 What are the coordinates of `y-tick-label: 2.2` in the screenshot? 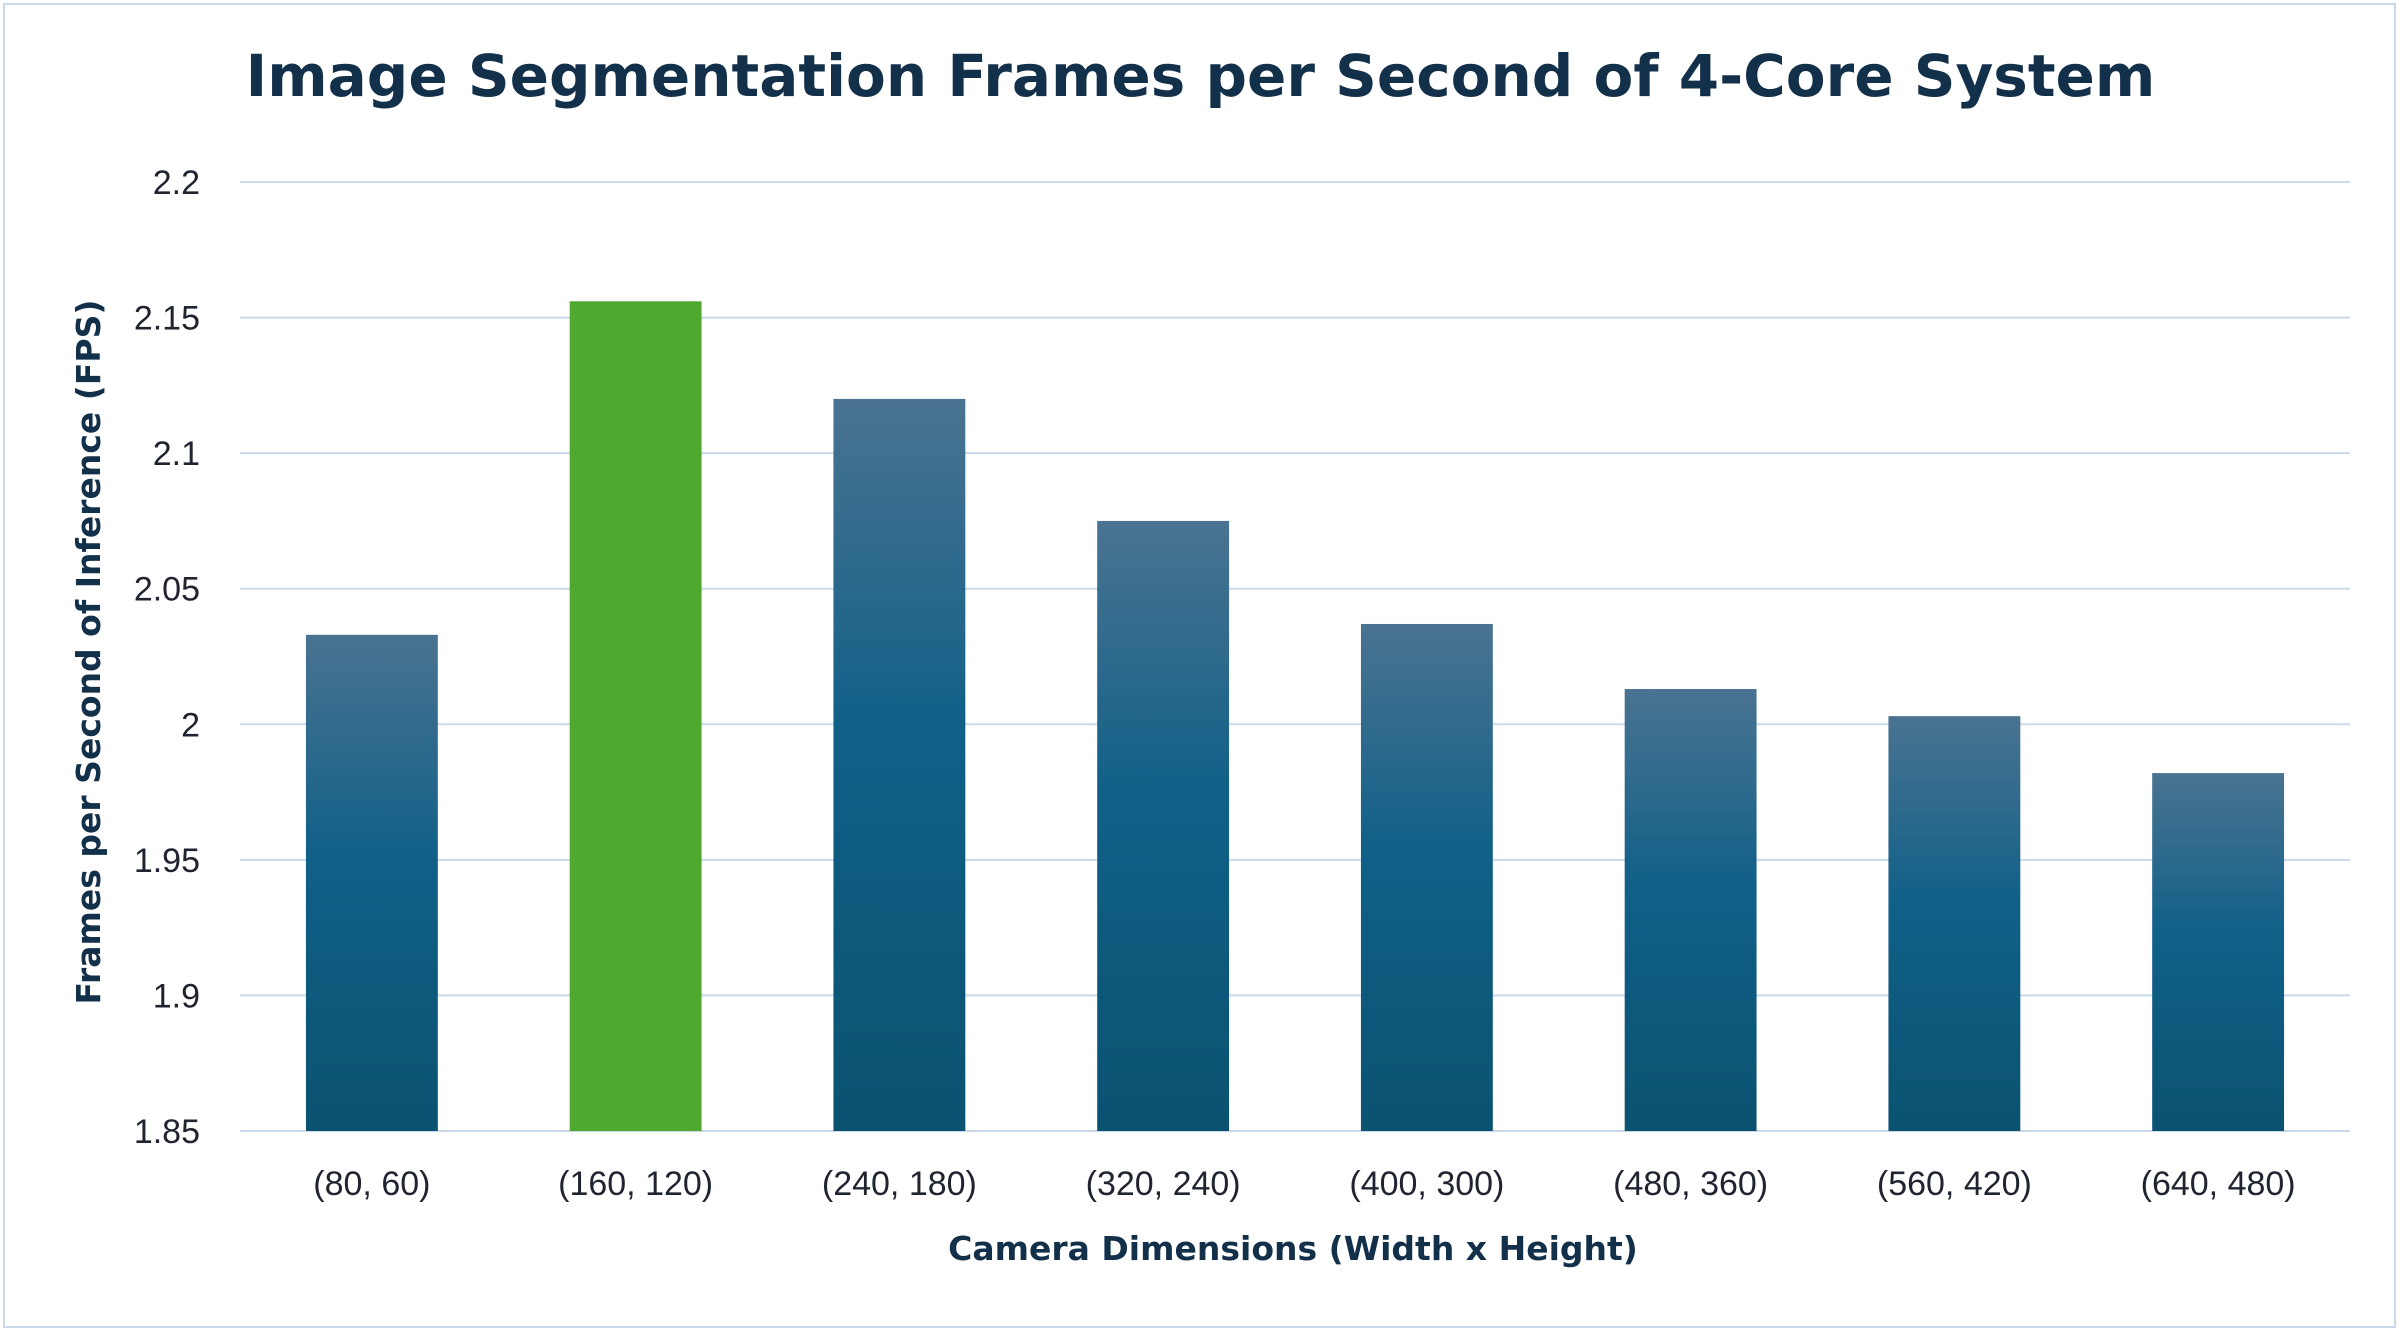 It's located at (176, 183).